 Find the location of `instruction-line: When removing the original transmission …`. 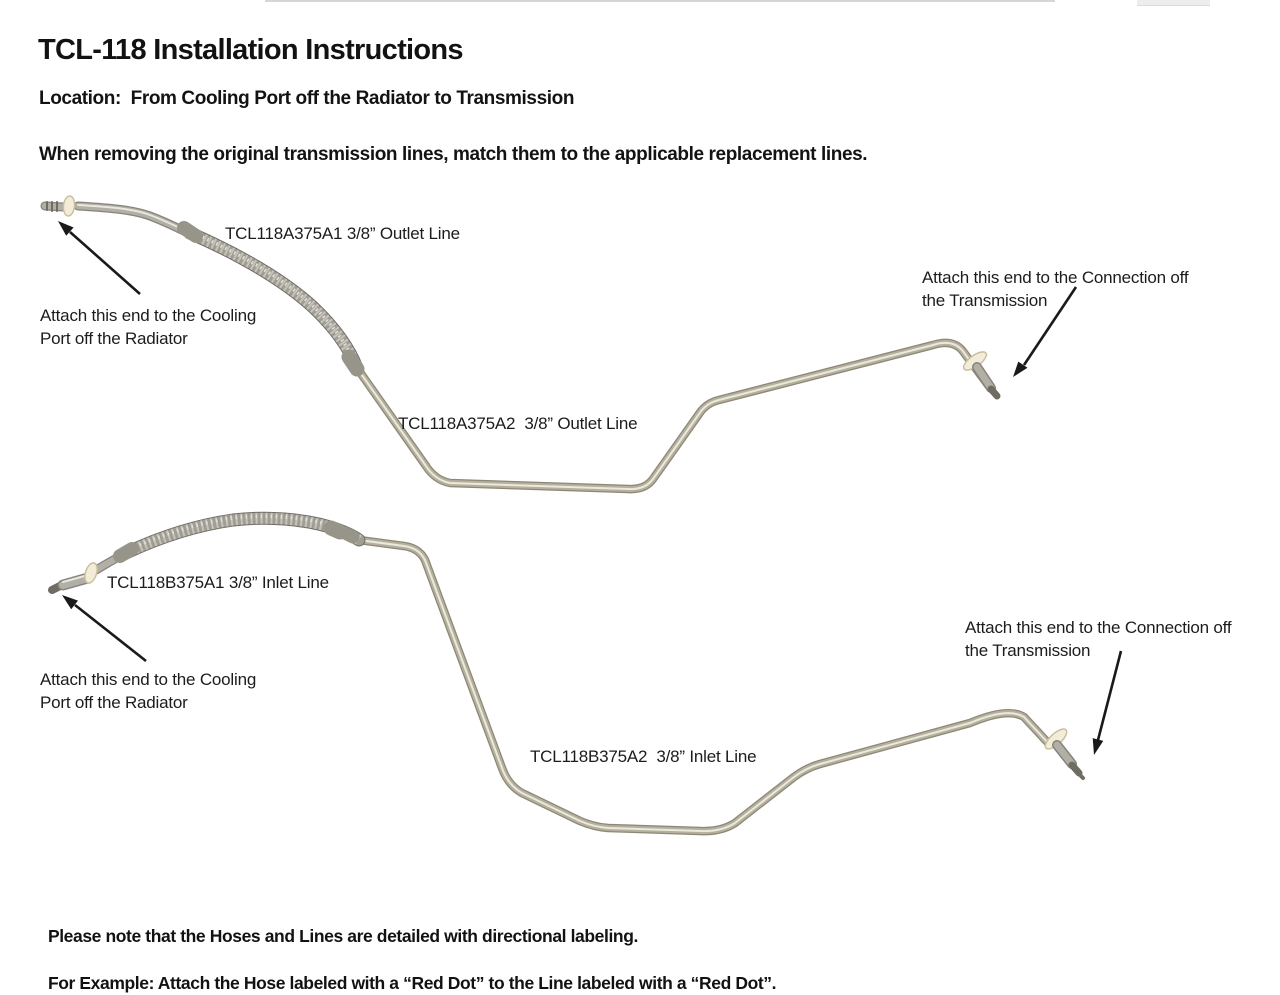

instruction-line: When removing the original transmission … is located at coordinates (453, 154).